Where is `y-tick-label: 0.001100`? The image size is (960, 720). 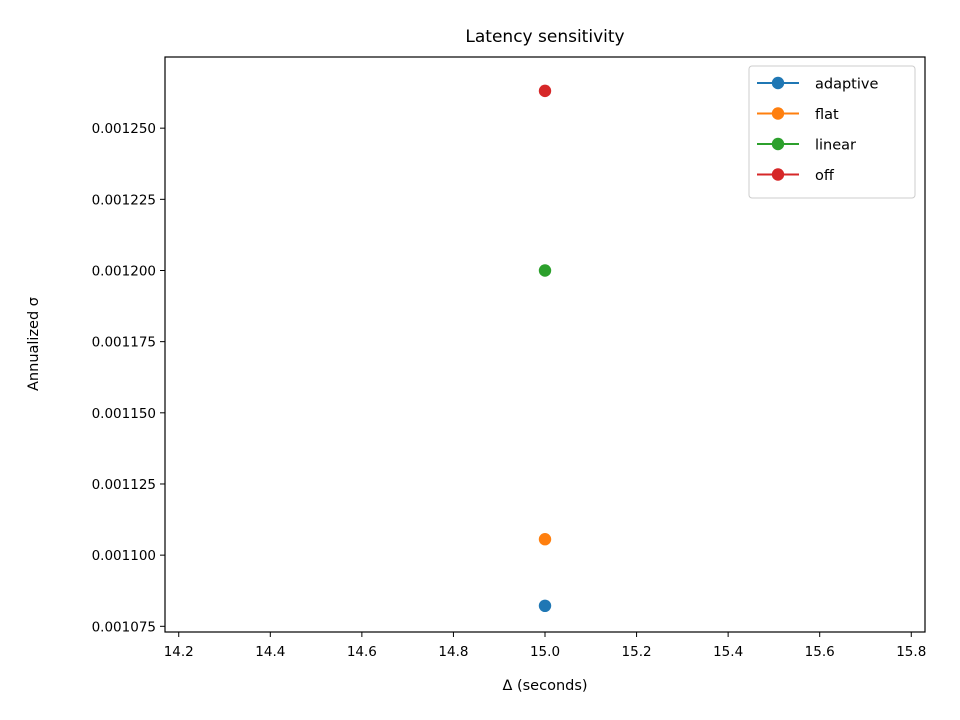 y-tick-label: 0.001100 is located at coordinates (124, 556).